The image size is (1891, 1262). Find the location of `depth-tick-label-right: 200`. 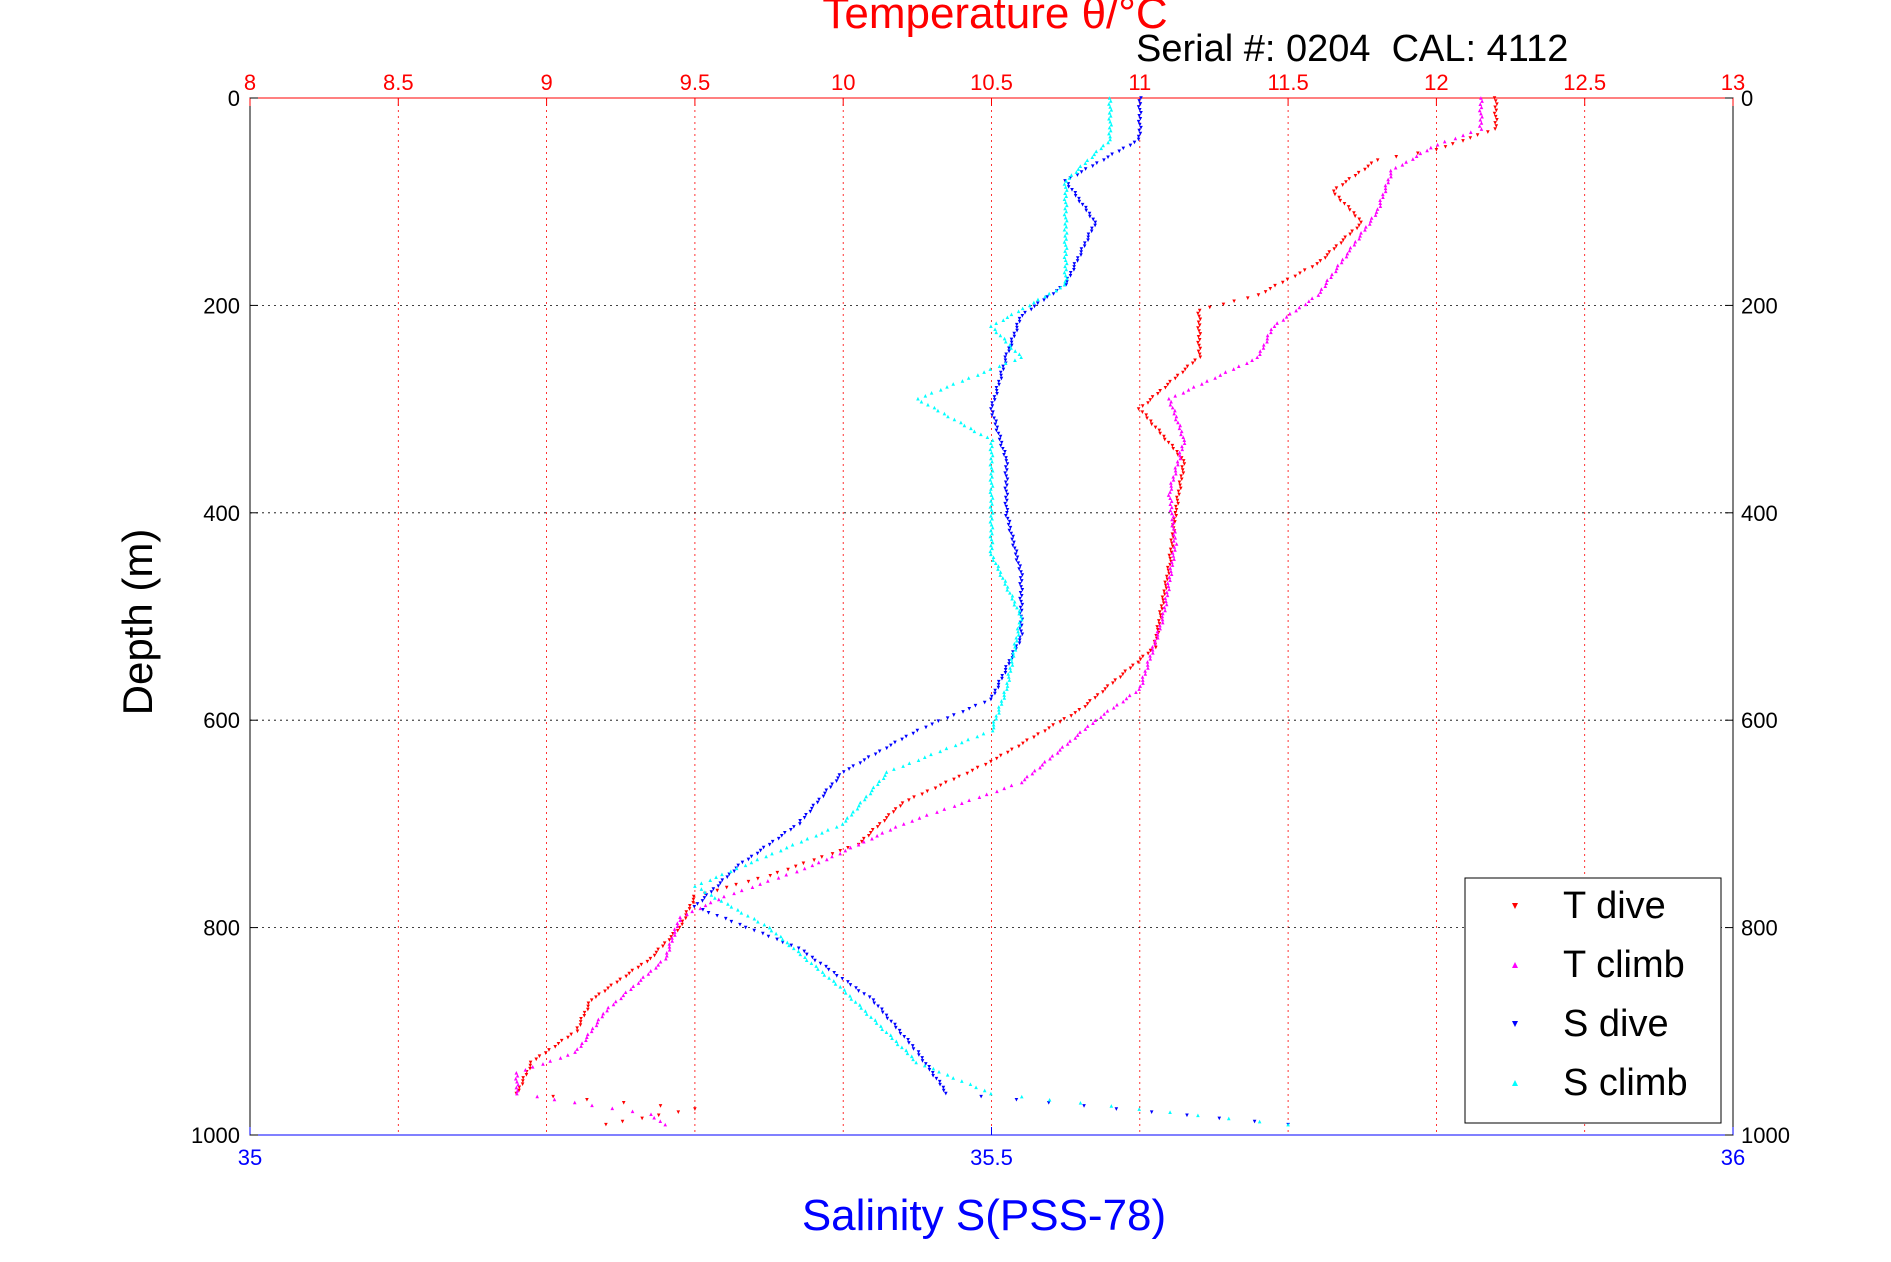

depth-tick-label-right: 200 is located at coordinates (1759, 305).